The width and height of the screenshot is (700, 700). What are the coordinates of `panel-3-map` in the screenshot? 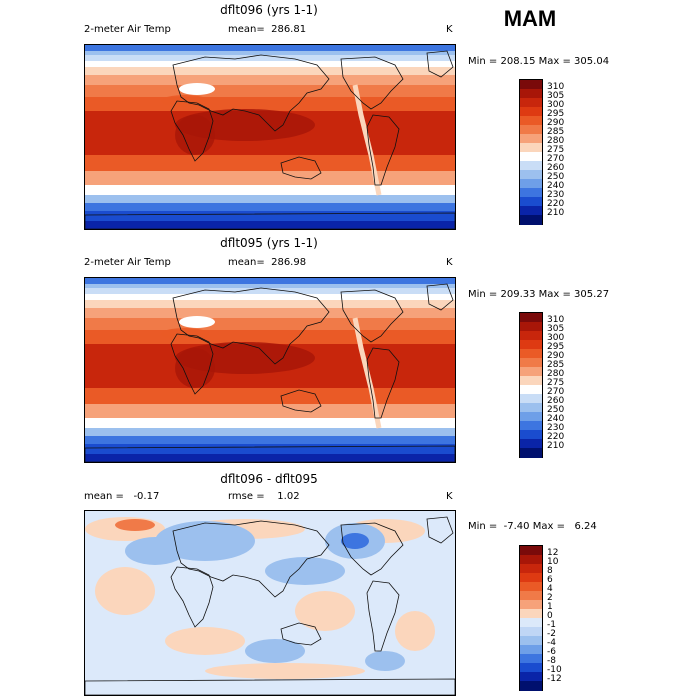 It's located at (270, 603).